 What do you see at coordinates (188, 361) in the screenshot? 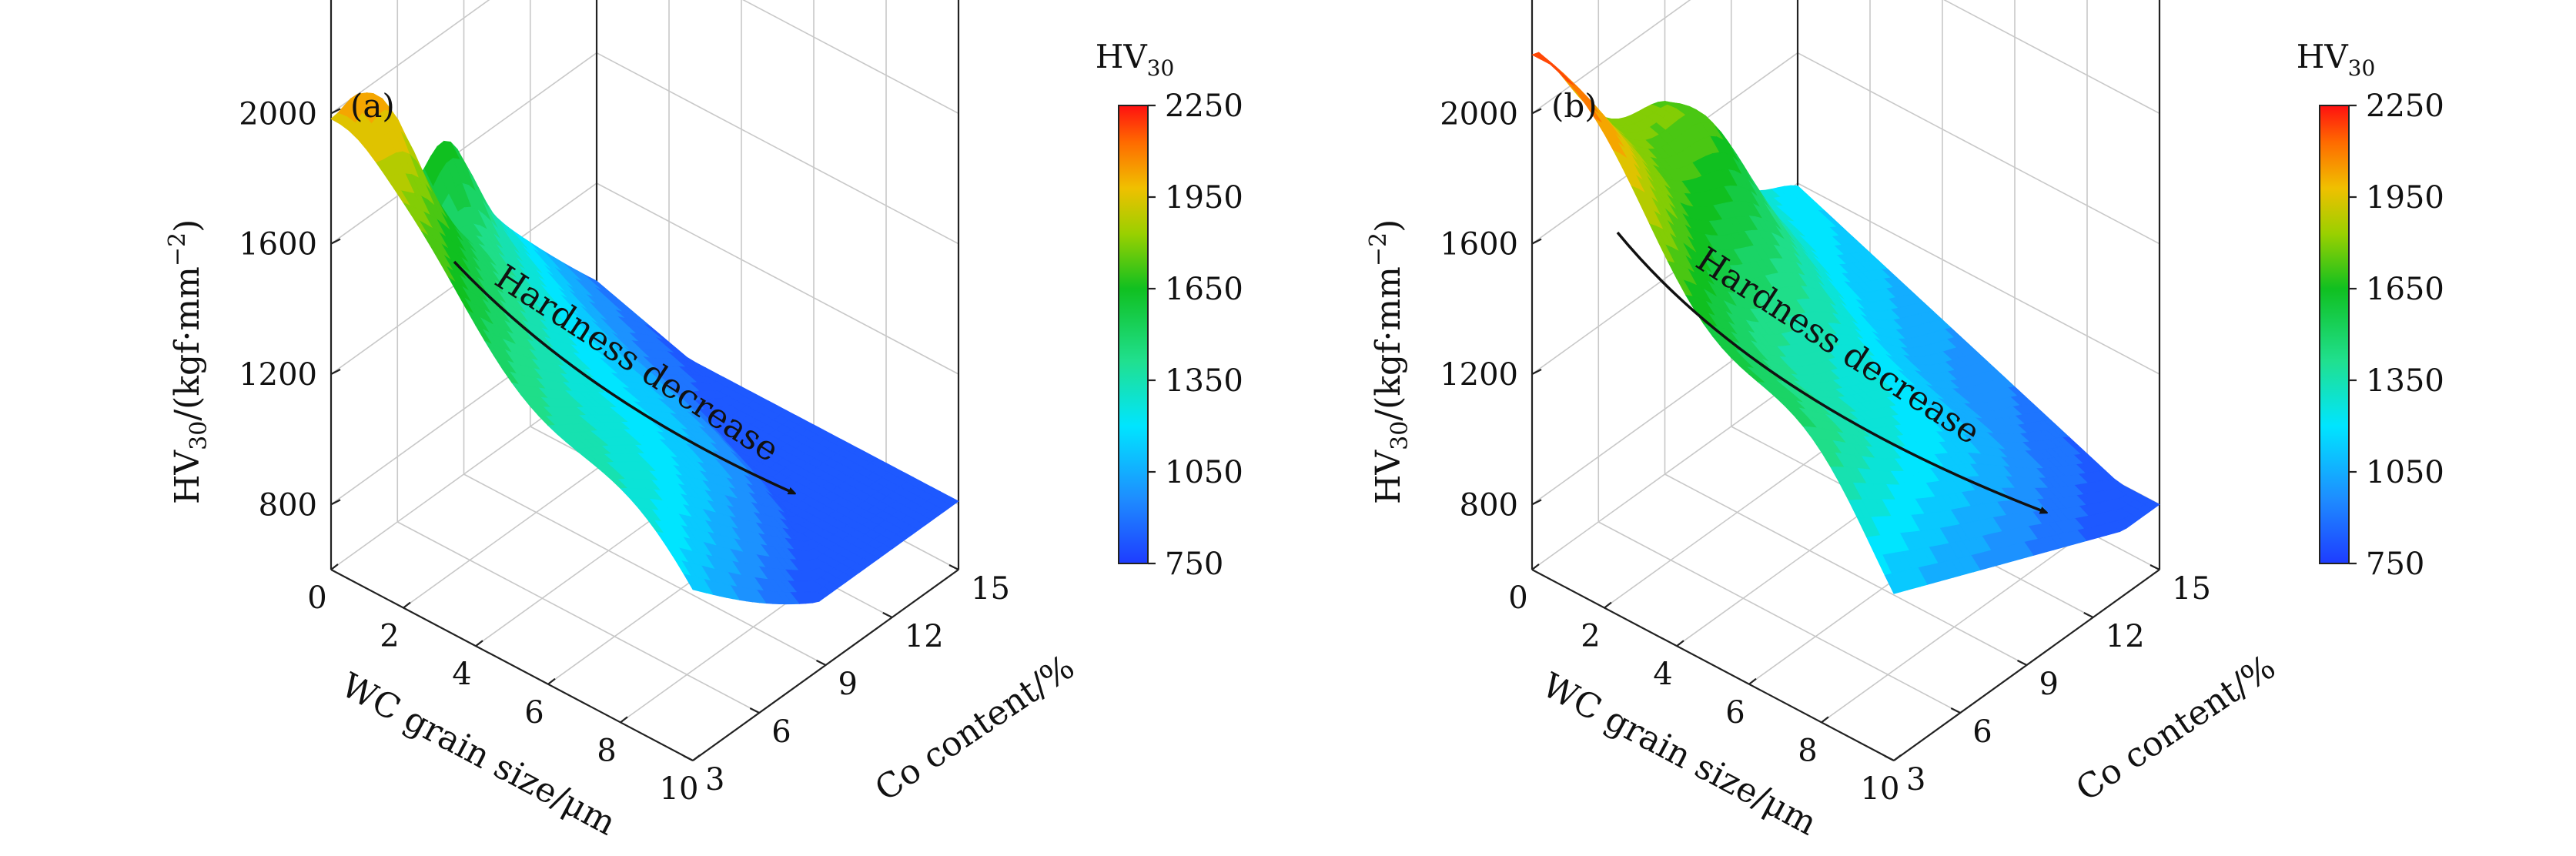
I see `panel-a-z-axis-title: HV30/(kgf·mm−2)` at bounding box center [188, 361].